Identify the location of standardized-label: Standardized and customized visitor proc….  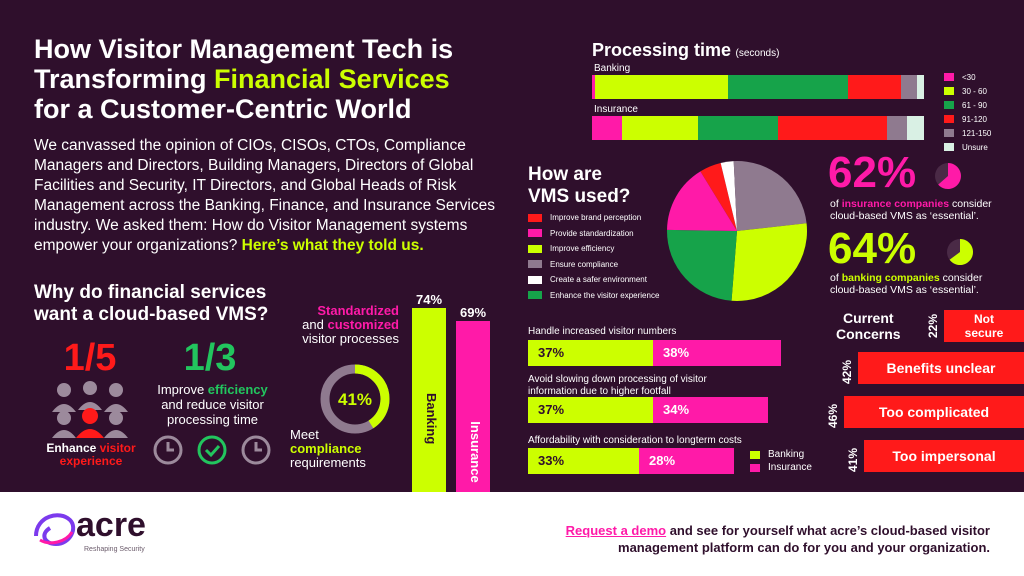
(350, 324).